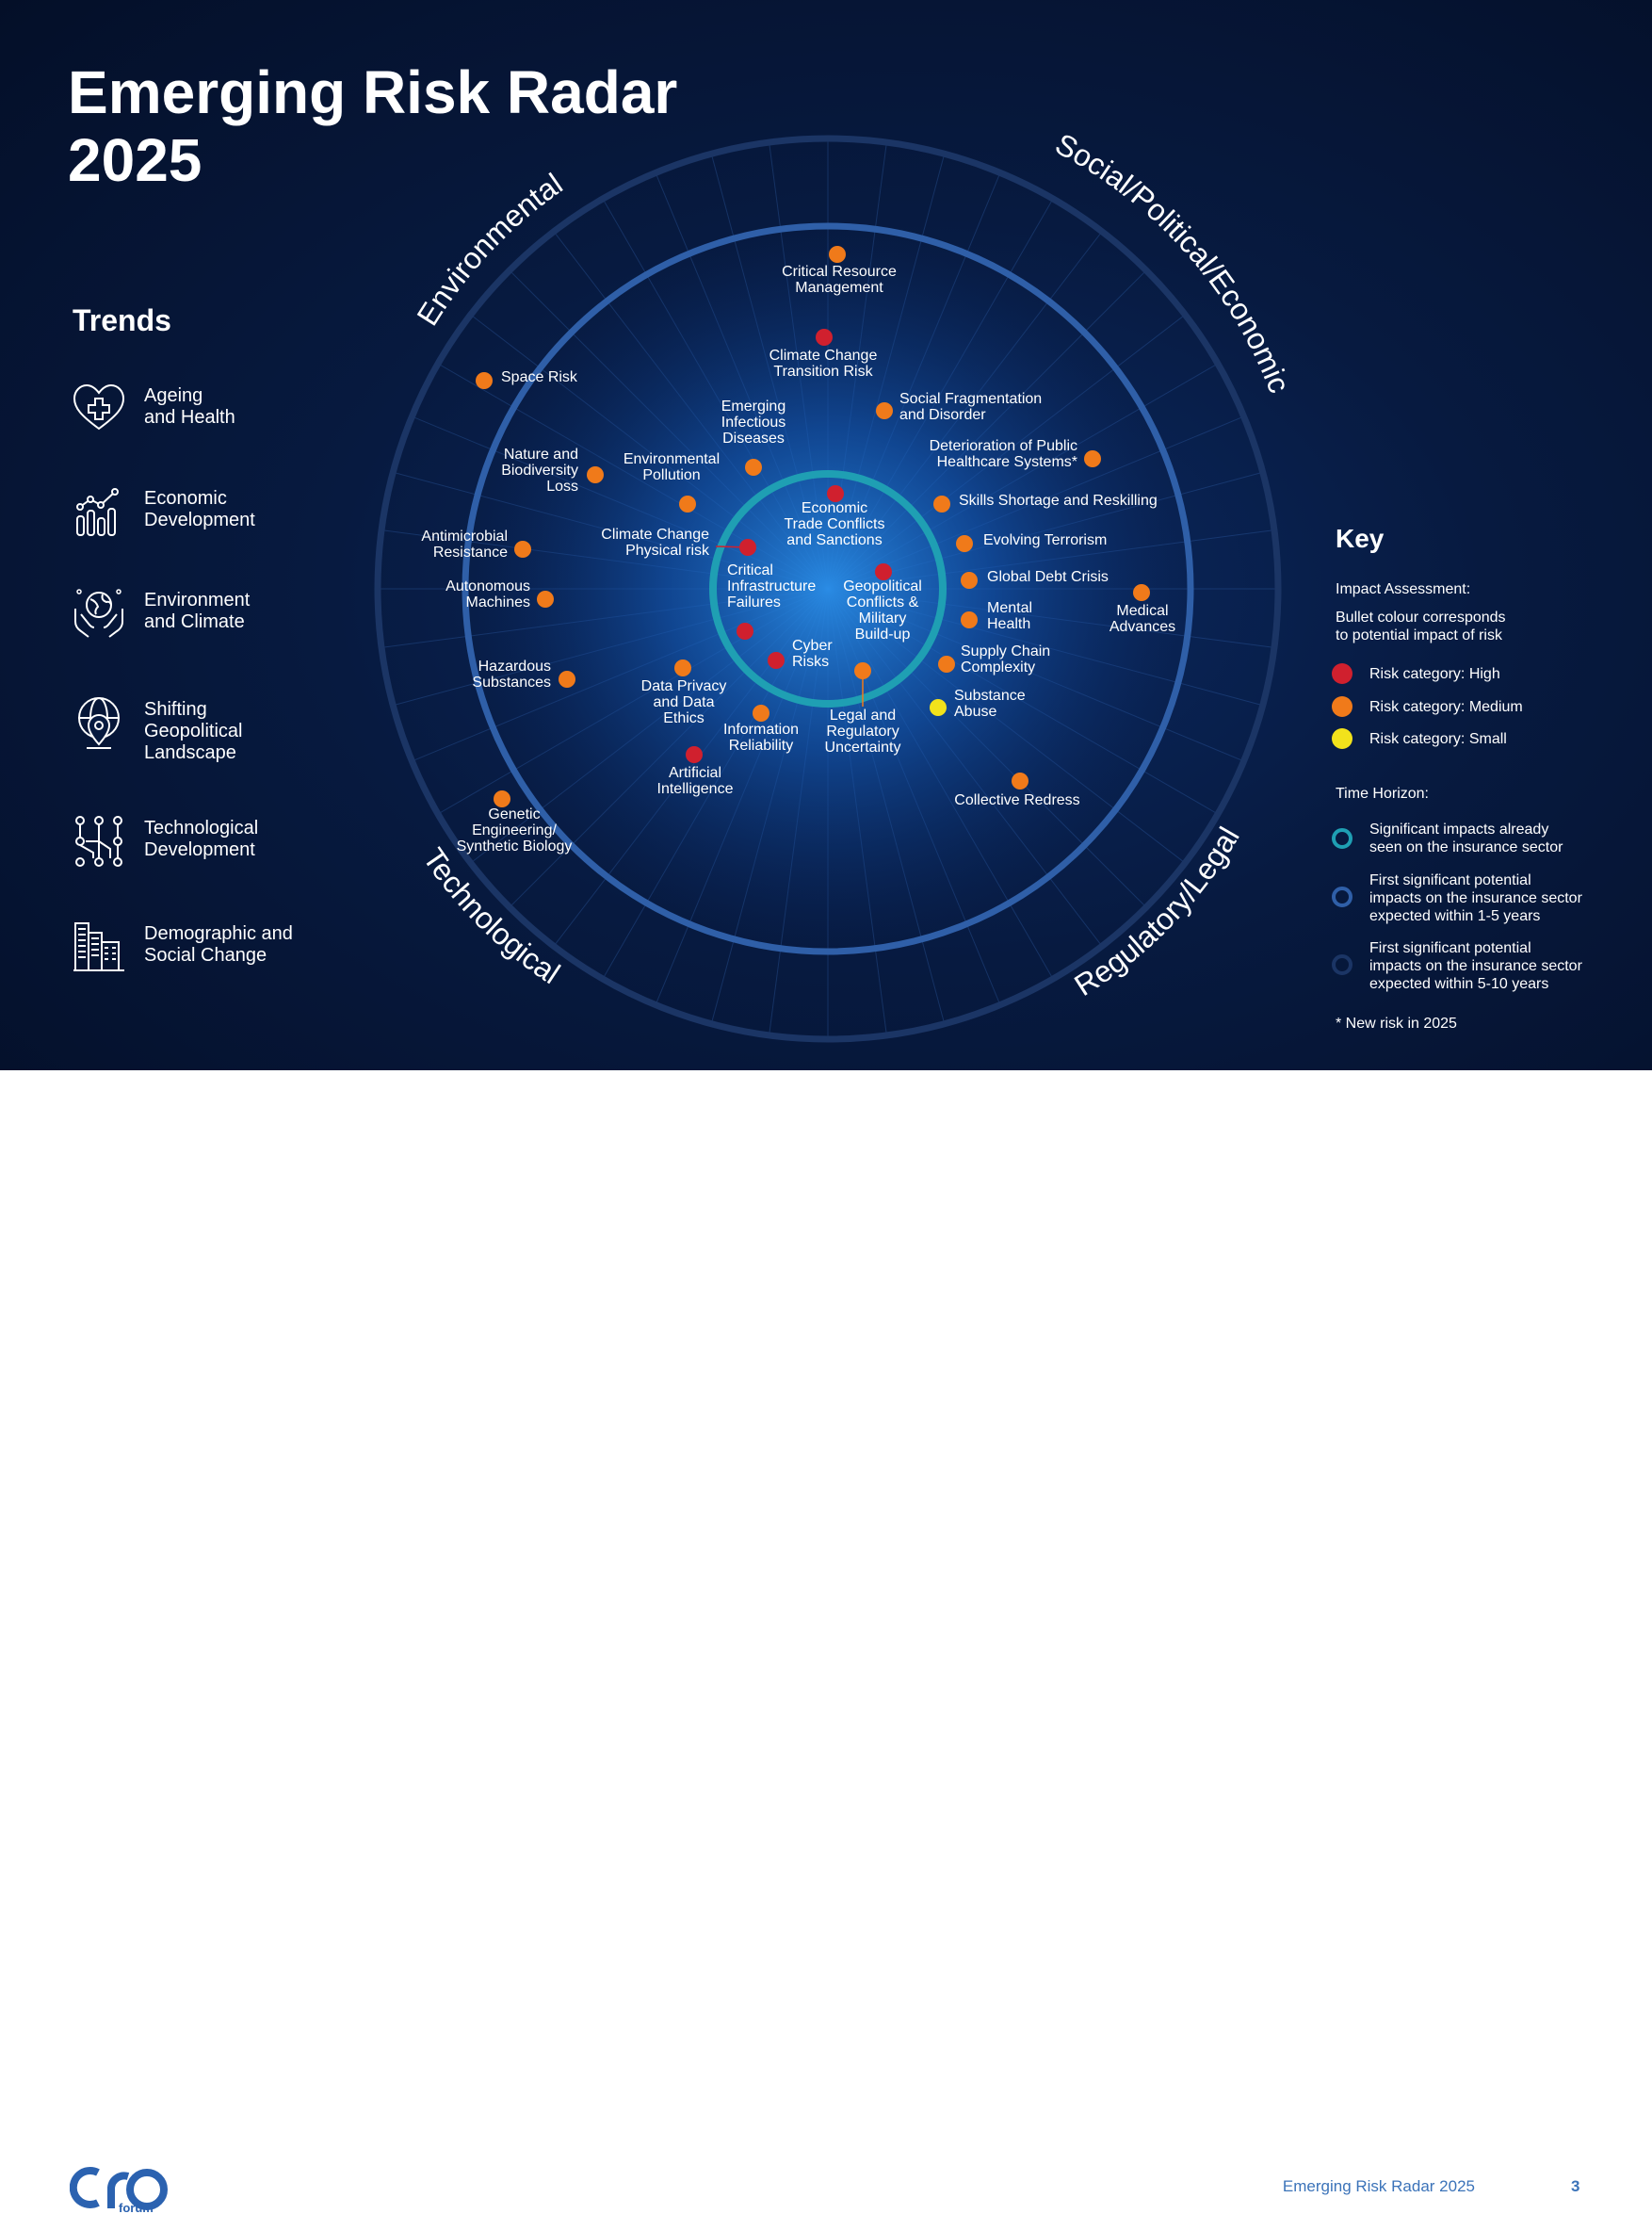 The height and width of the screenshot is (2214, 1652). I want to click on trend-environment-climate: Environment and Climate, so click(213, 623).